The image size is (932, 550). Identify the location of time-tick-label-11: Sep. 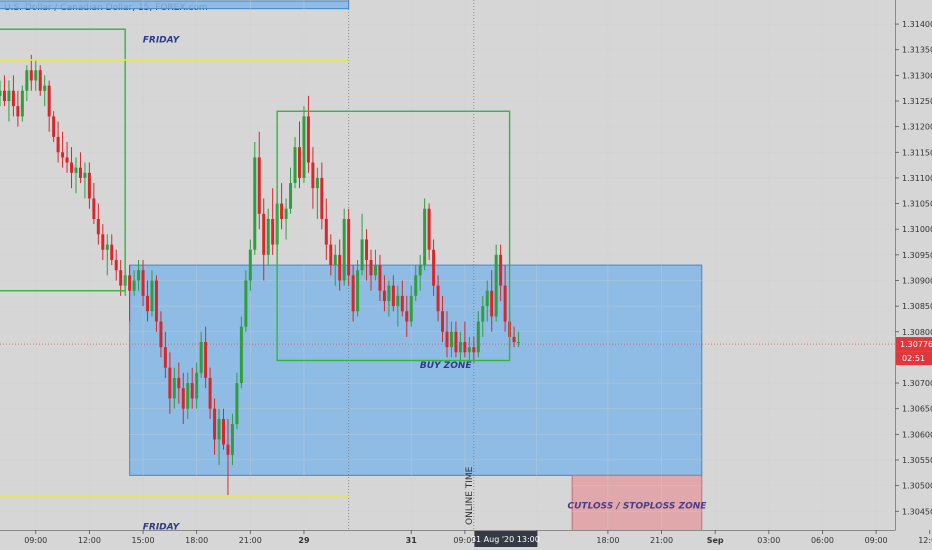
(715, 540).